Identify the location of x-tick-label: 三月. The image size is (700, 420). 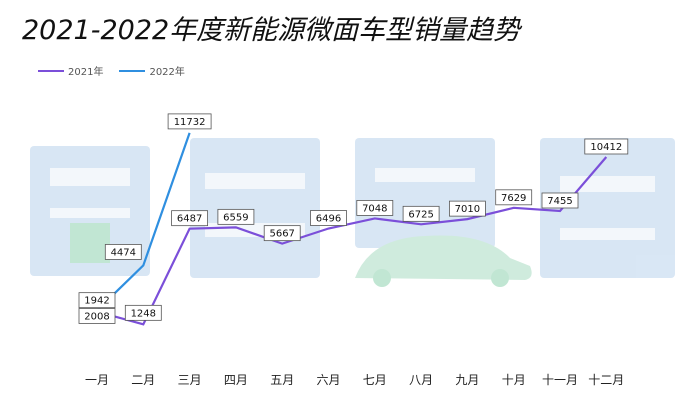
(190, 380).